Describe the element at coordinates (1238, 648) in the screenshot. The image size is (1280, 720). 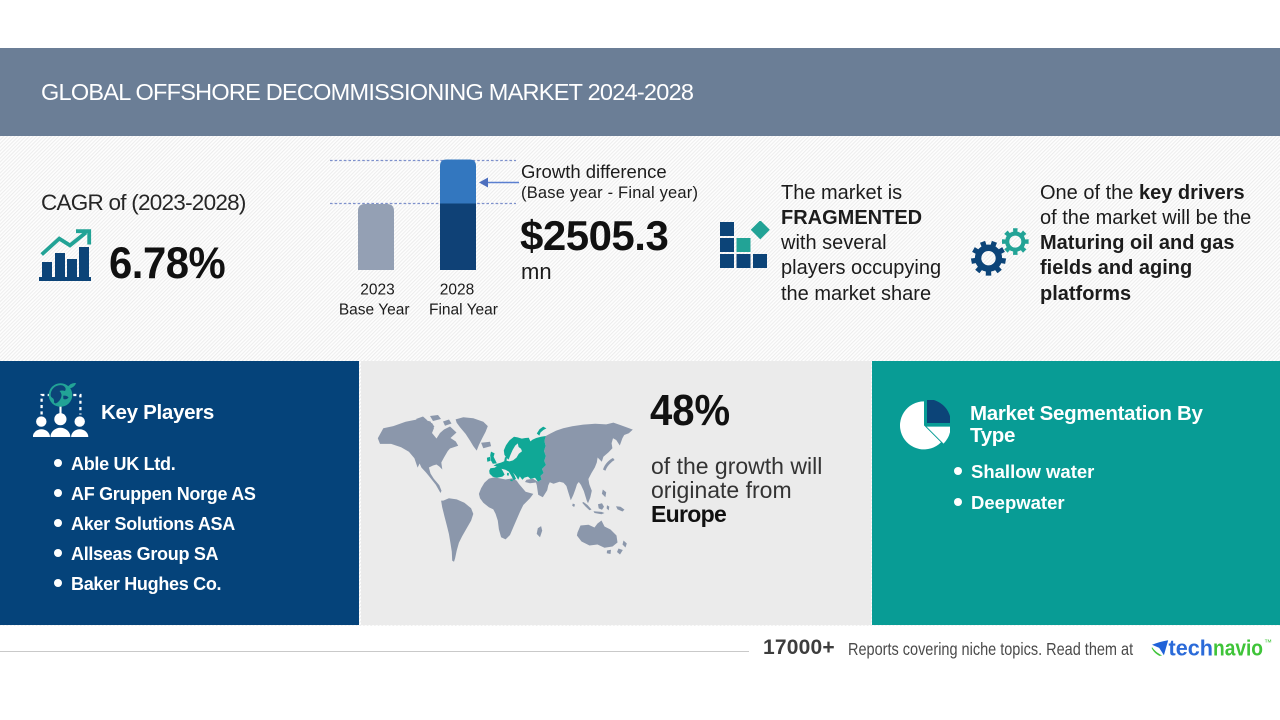
I see `svg-text: navio` at that location.